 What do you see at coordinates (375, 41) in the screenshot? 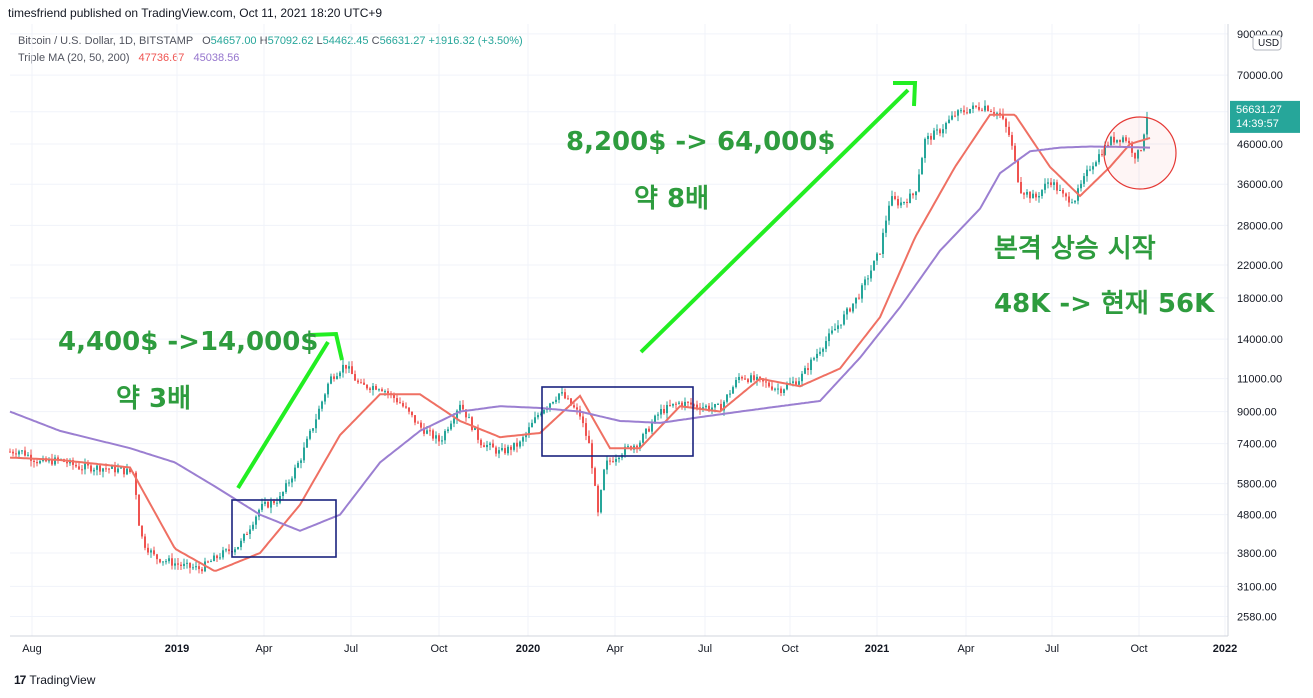
I see `close-label: C` at bounding box center [375, 41].